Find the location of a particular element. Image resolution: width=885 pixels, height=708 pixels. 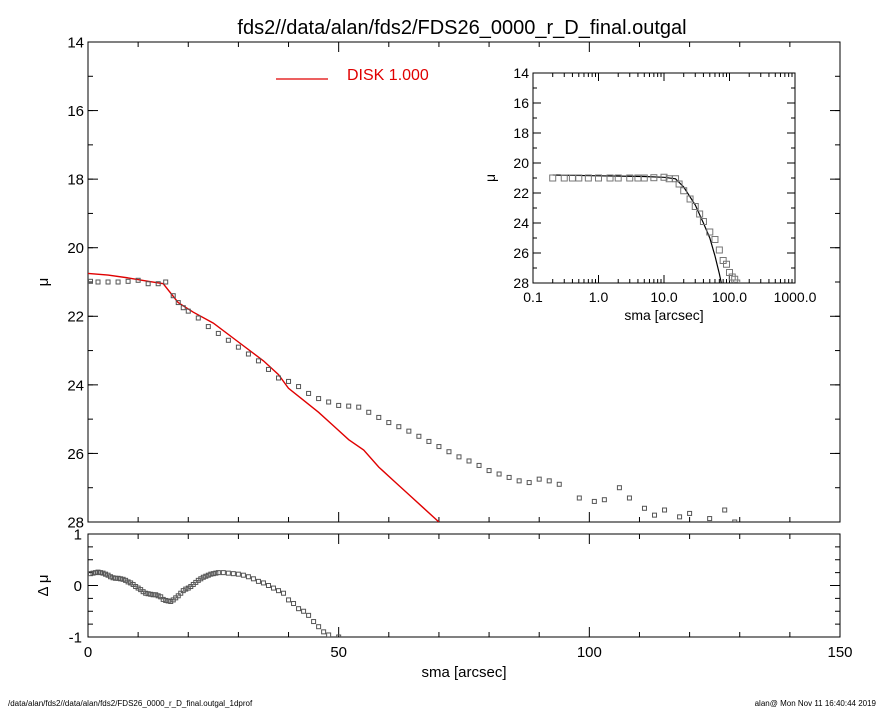

main-y-tick-label: 22 is located at coordinates (75, 317).